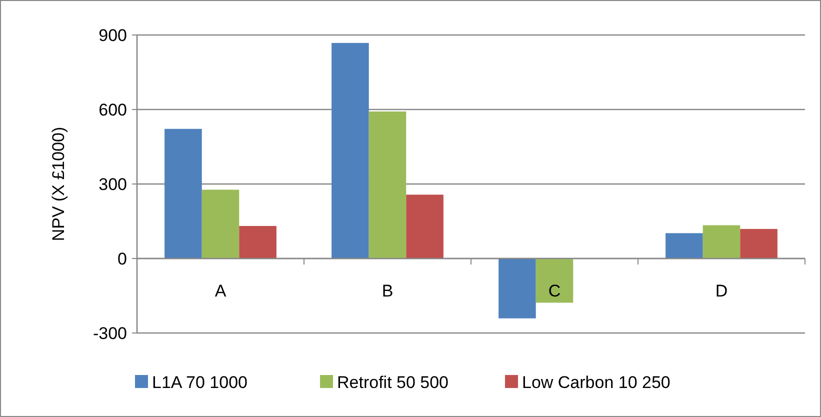 The height and width of the screenshot is (417, 821). I want to click on y-tick-label: 600, so click(112, 110).